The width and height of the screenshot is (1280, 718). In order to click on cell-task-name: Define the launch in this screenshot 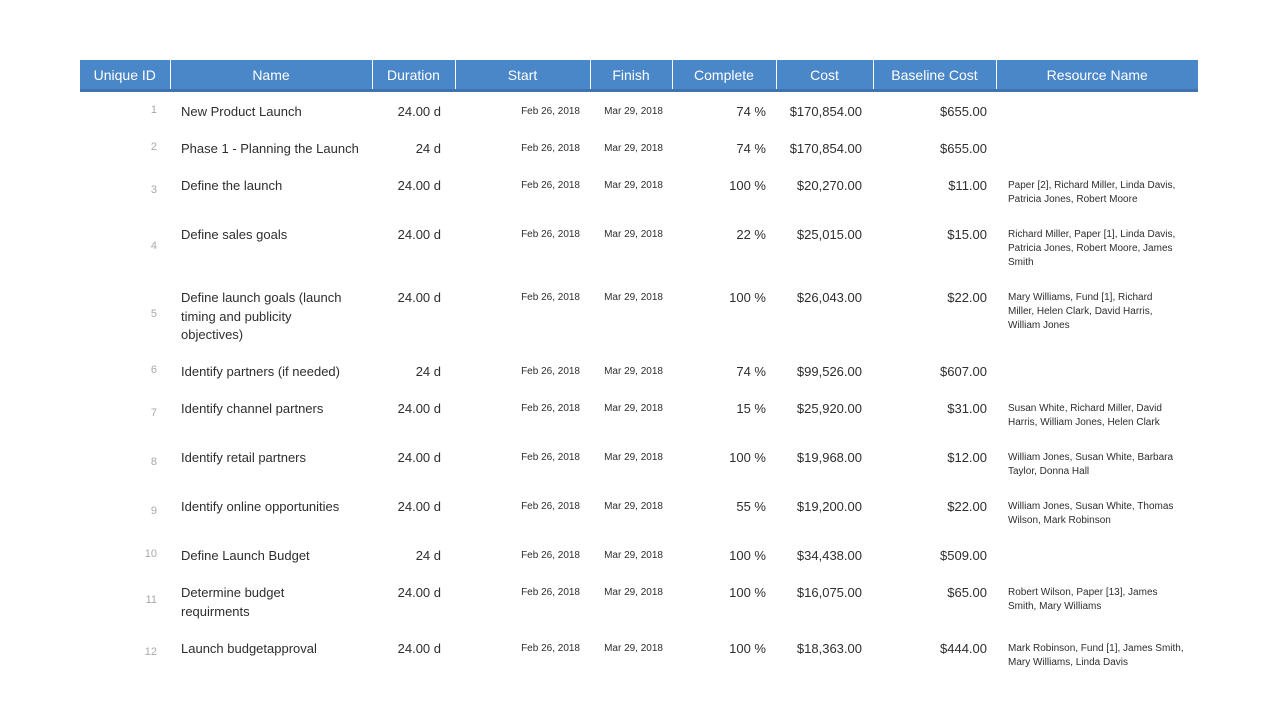, I will do `click(232, 186)`.